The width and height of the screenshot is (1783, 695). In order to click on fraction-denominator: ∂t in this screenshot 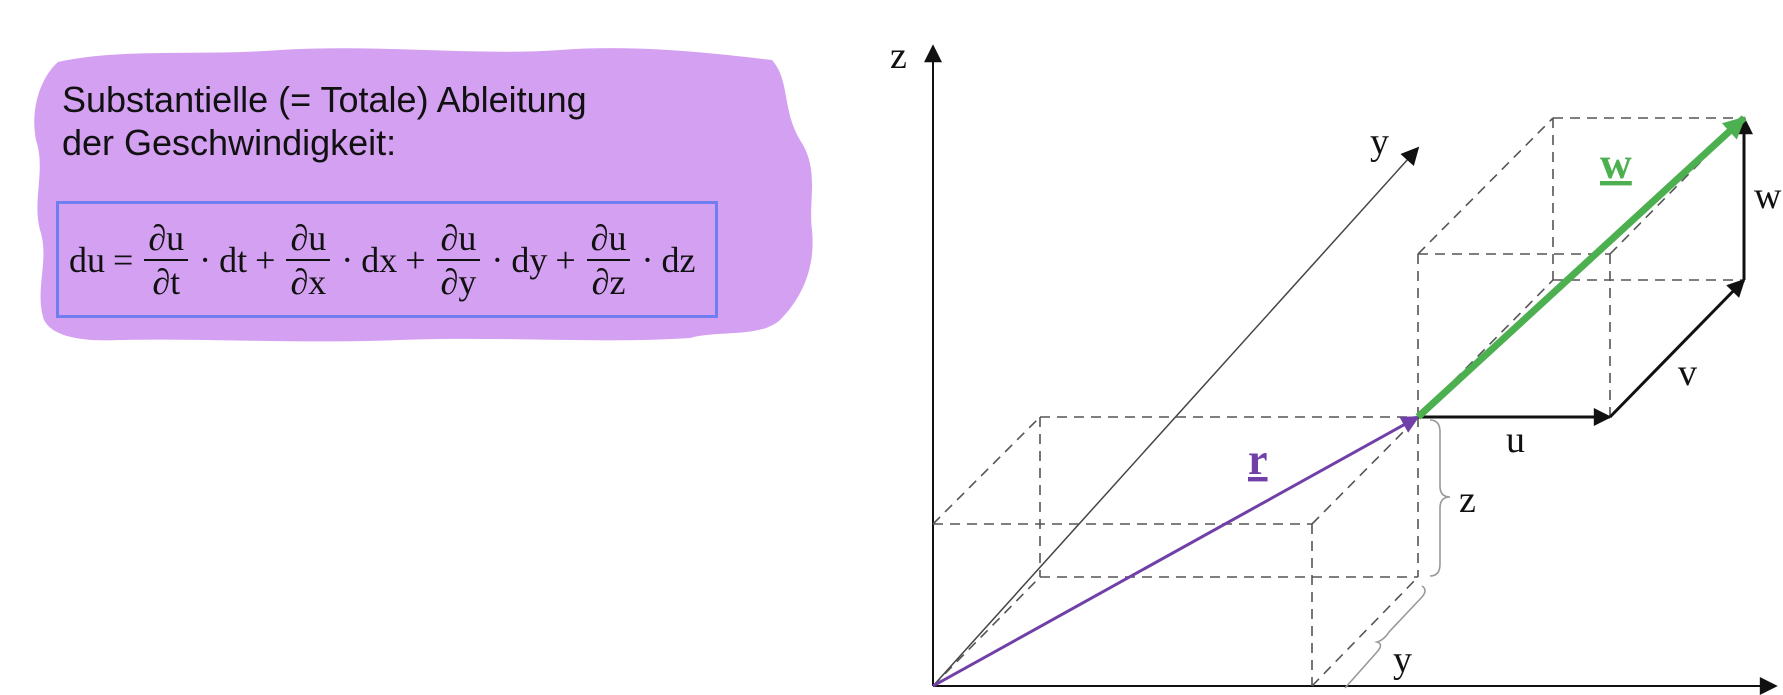, I will do `click(166, 281)`.